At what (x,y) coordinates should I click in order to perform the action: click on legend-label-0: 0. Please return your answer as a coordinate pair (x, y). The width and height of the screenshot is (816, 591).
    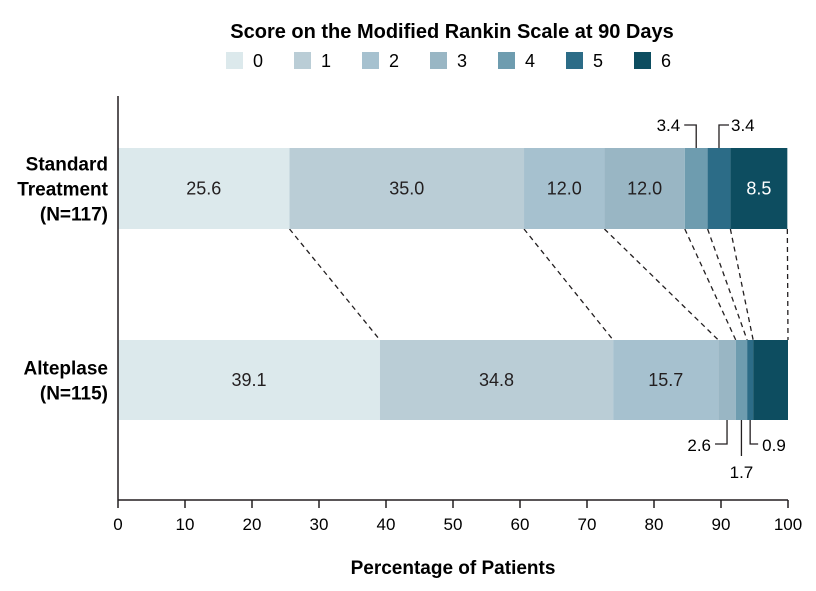
    Looking at the image, I should click on (258, 61).